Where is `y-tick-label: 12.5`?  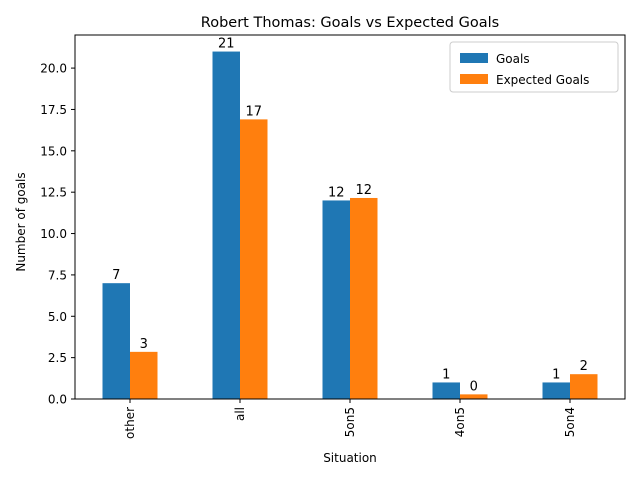 y-tick-label: 12.5 is located at coordinates (53, 193).